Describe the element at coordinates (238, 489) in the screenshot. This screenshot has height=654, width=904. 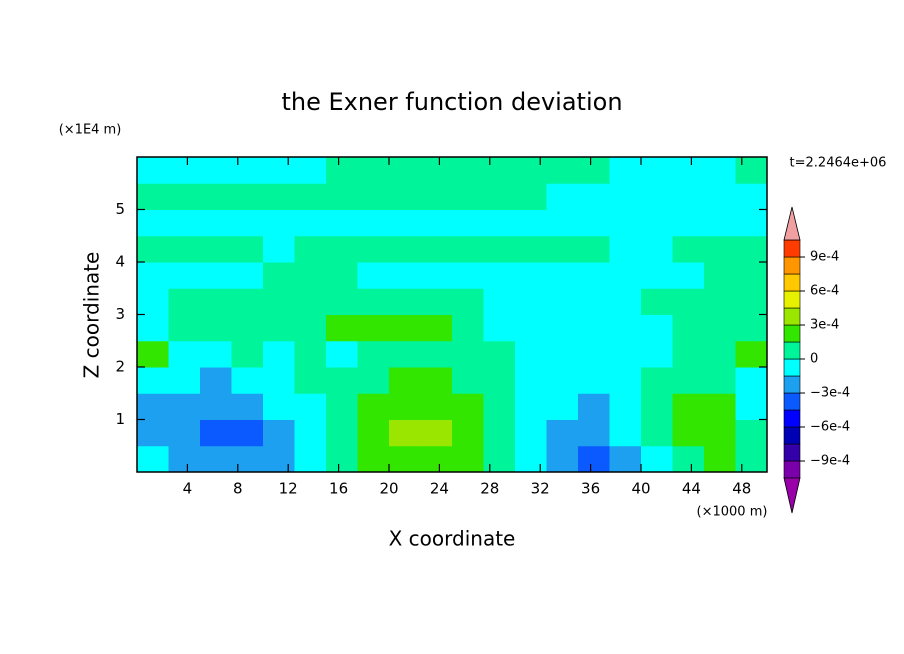
I see `x-tick-label: 8` at that location.